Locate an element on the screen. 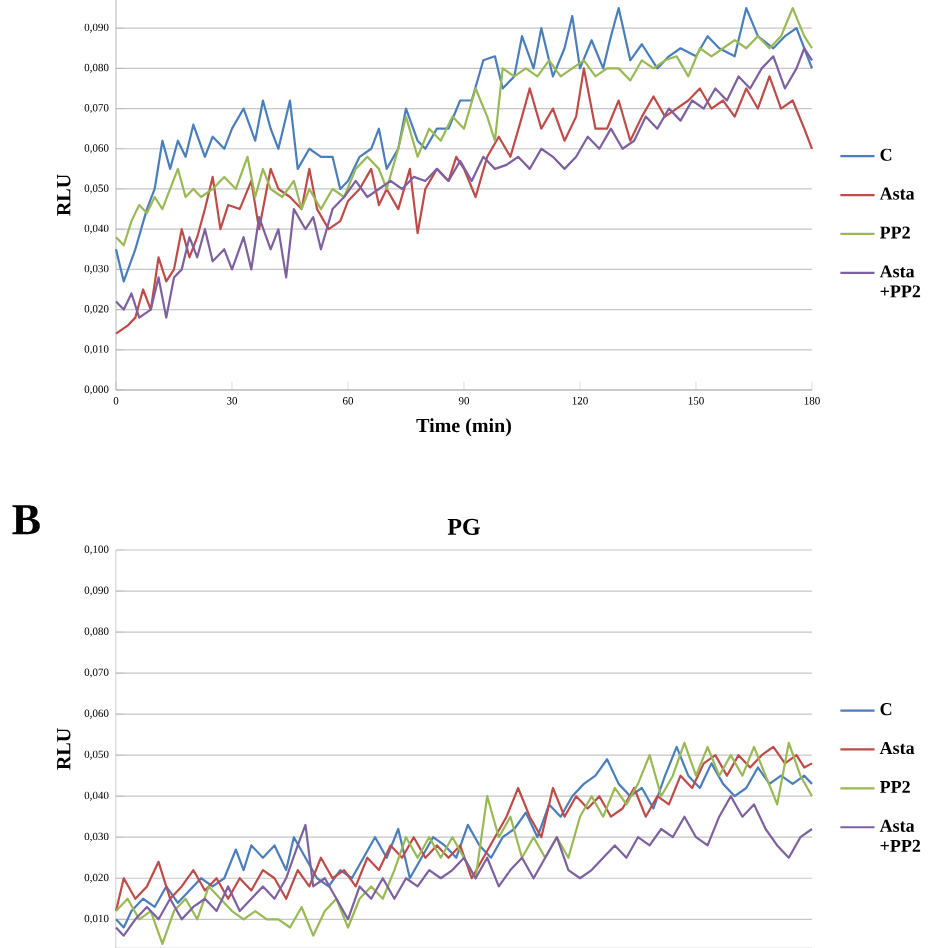 This screenshot has width=948, height=948. x-axis-title: Time (min) is located at coordinates (463, 427).